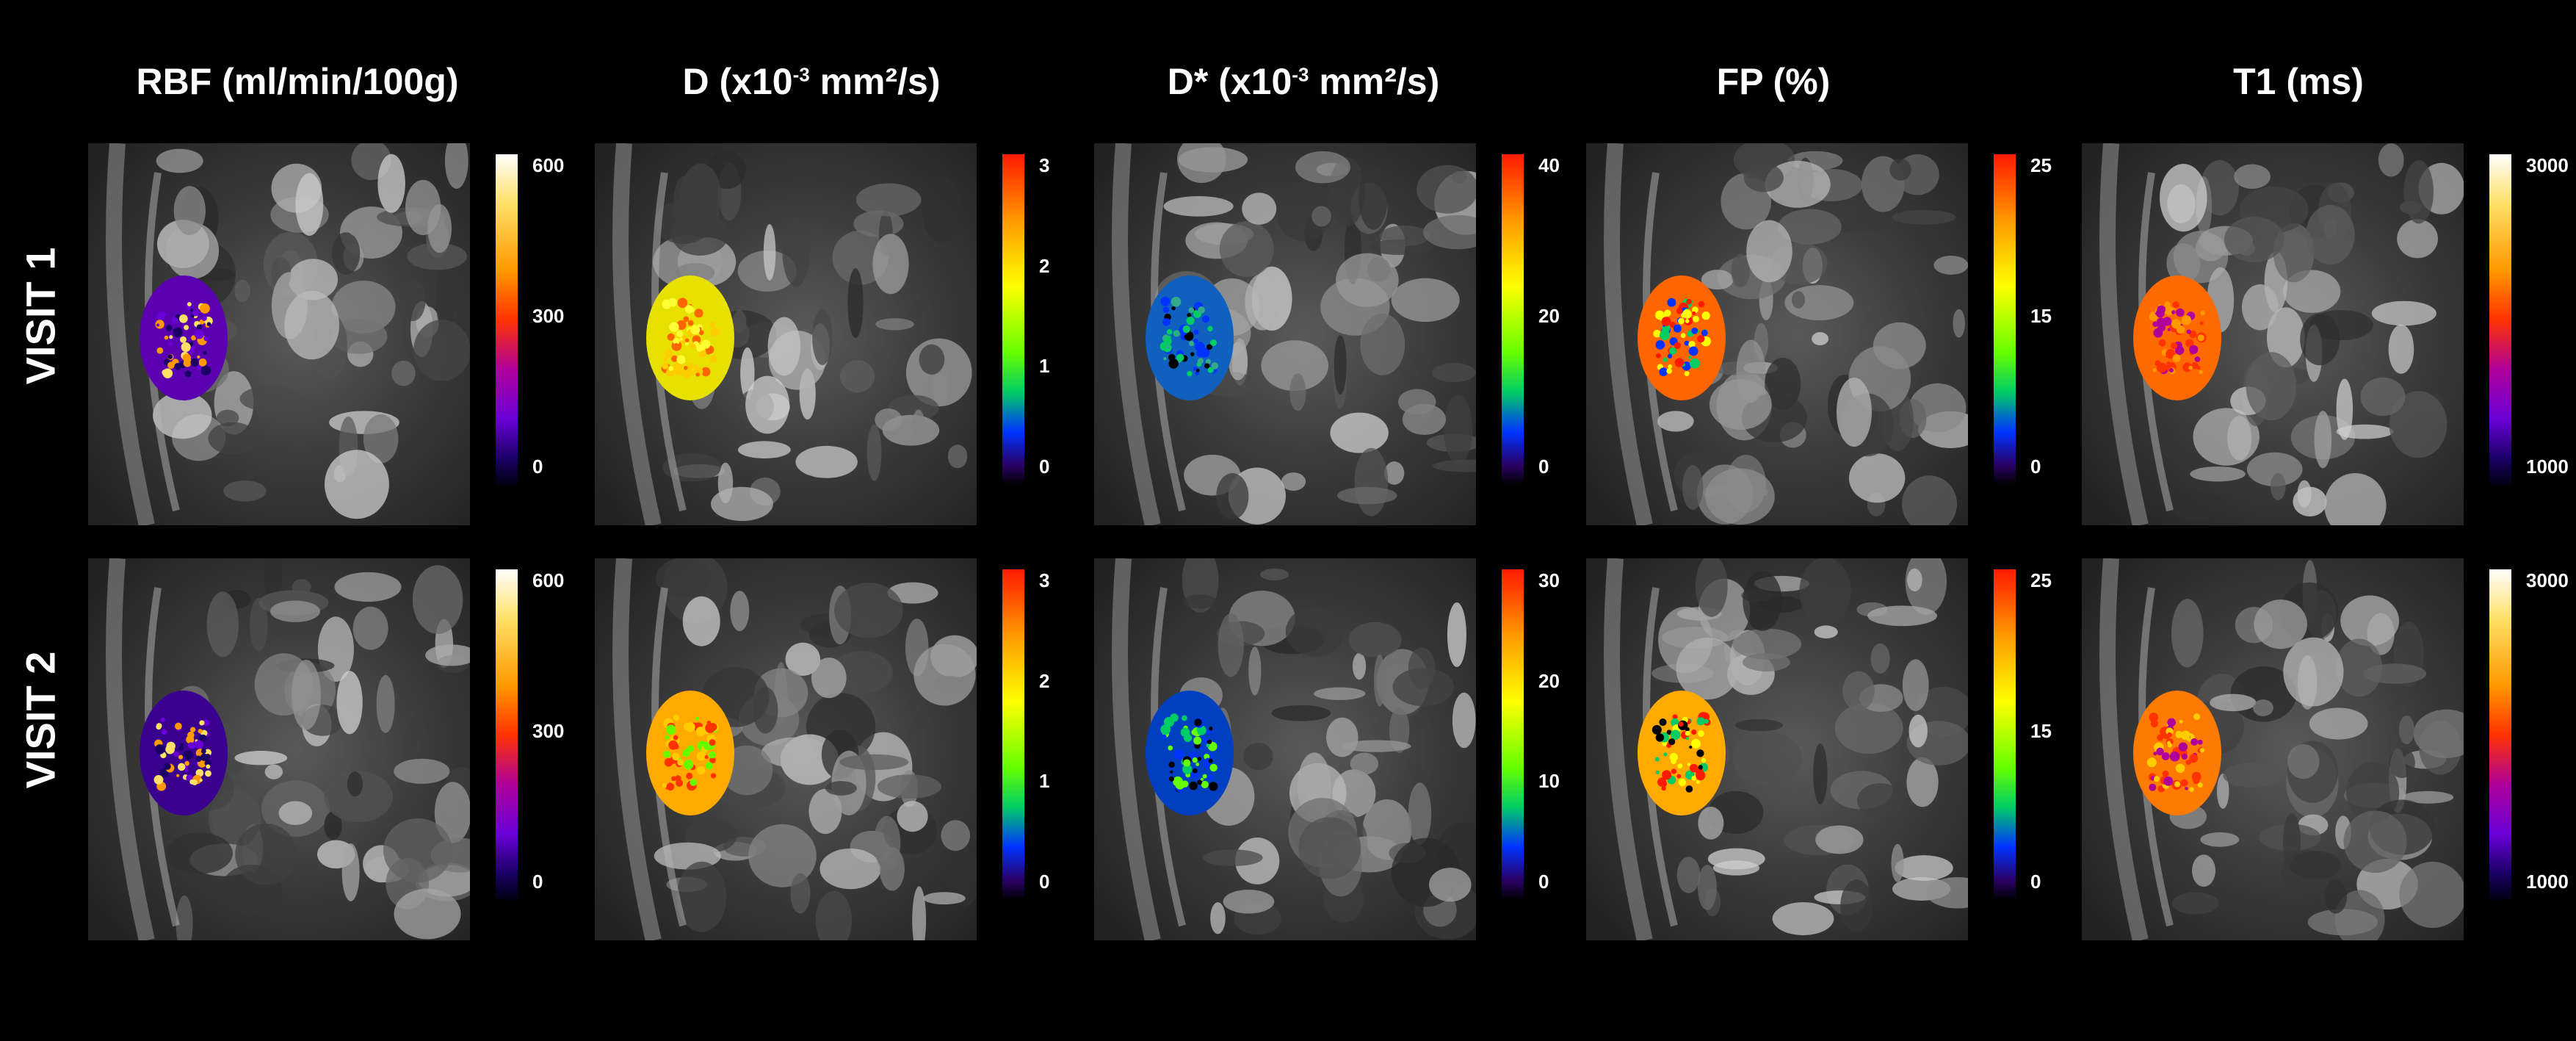 This screenshot has width=2576, height=1041. I want to click on colorbar-tick-d-visit-2: 2, so click(1044, 680).